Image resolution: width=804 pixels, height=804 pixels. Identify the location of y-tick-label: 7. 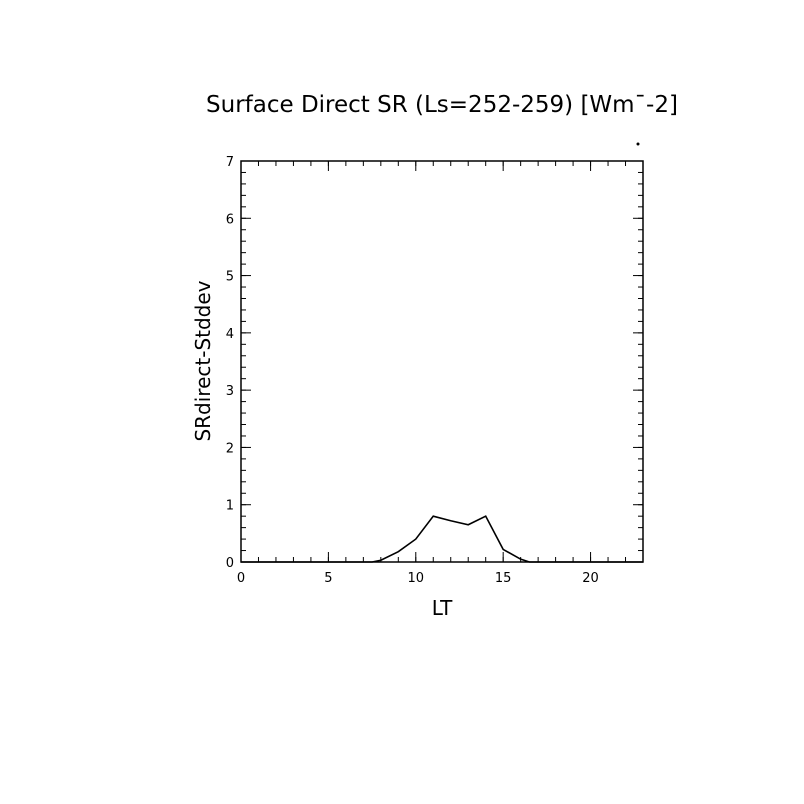
(230, 162).